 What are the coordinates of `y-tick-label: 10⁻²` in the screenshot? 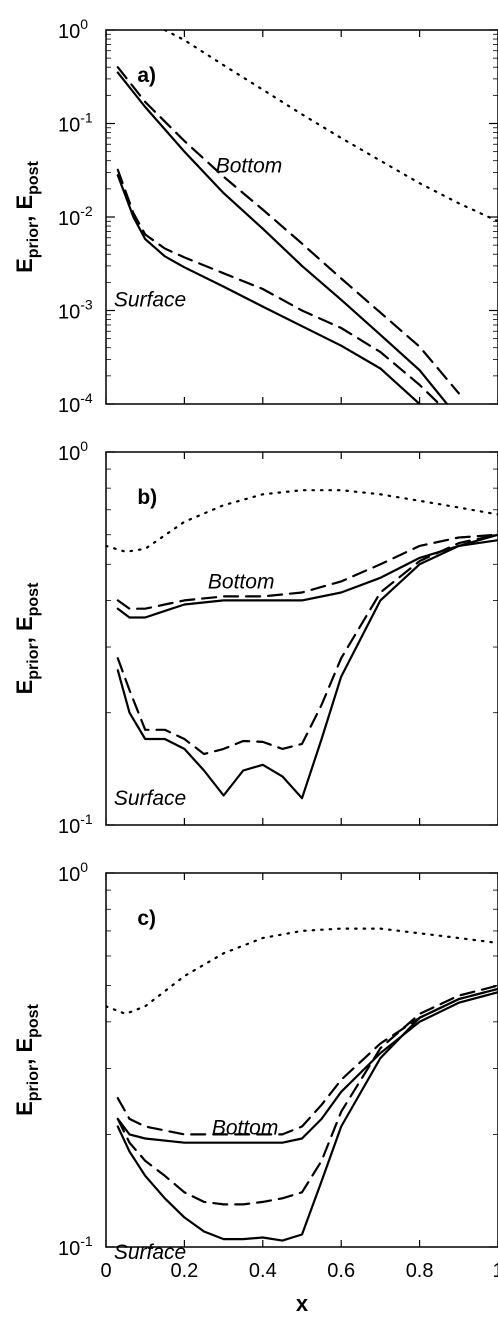 It's located at (75, 216).